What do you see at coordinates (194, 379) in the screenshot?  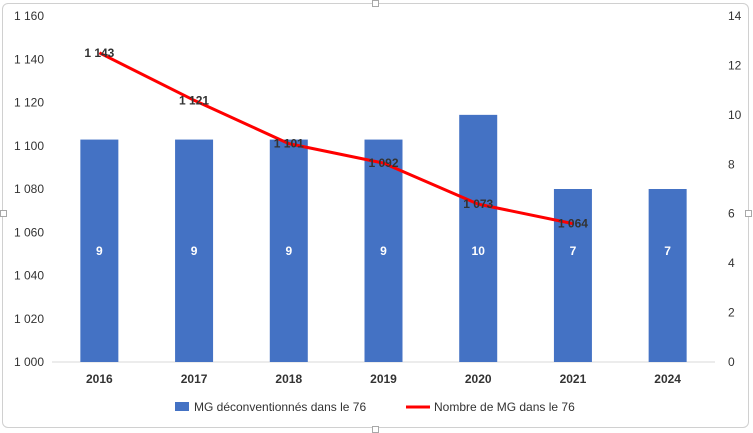 I see `x-tick-label: 2017` at bounding box center [194, 379].